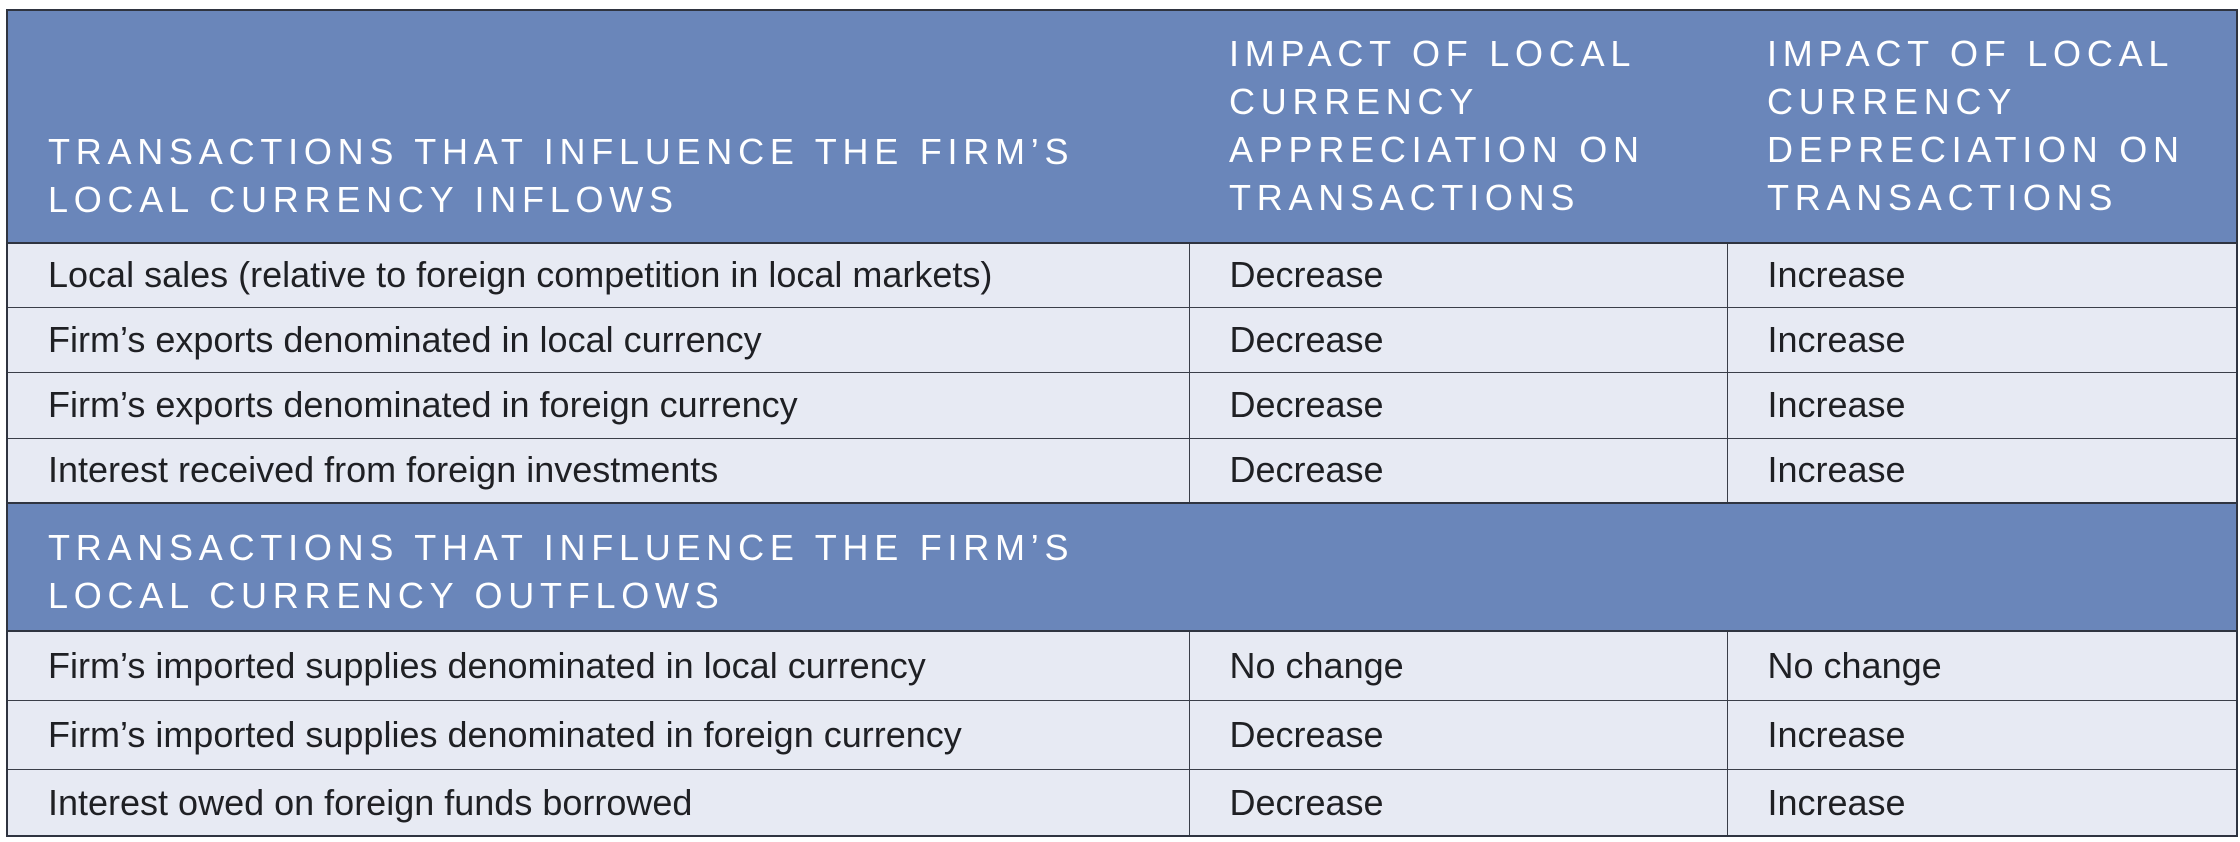  What do you see at coordinates (1981, 665) in the screenshot?
I see `depreciation-cell: No change` at bounding box center [1981, 665].